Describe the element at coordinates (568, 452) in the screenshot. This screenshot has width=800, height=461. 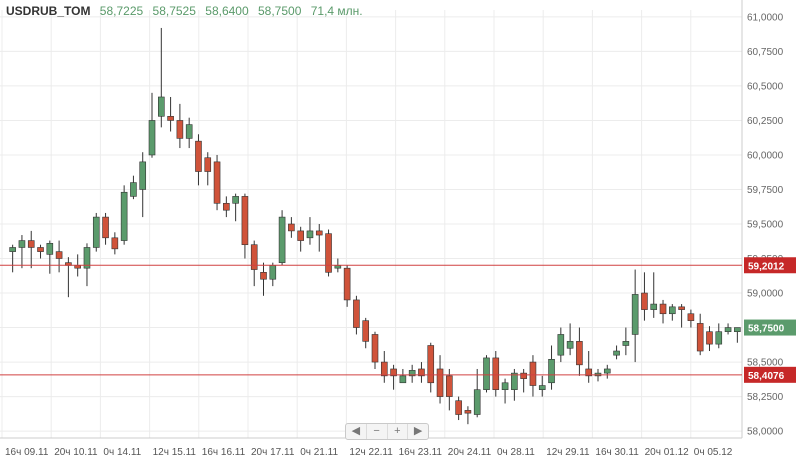
I see `x-tick-label: 12ч 29.11` at that location.